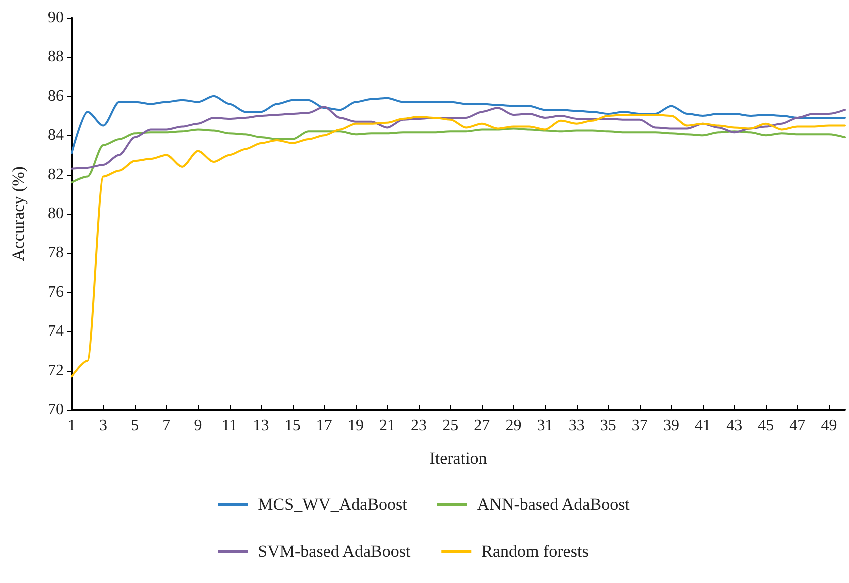 This screenshot has width=849, height=583. I want to click on x-tick-label: 9, so click(198, 426).